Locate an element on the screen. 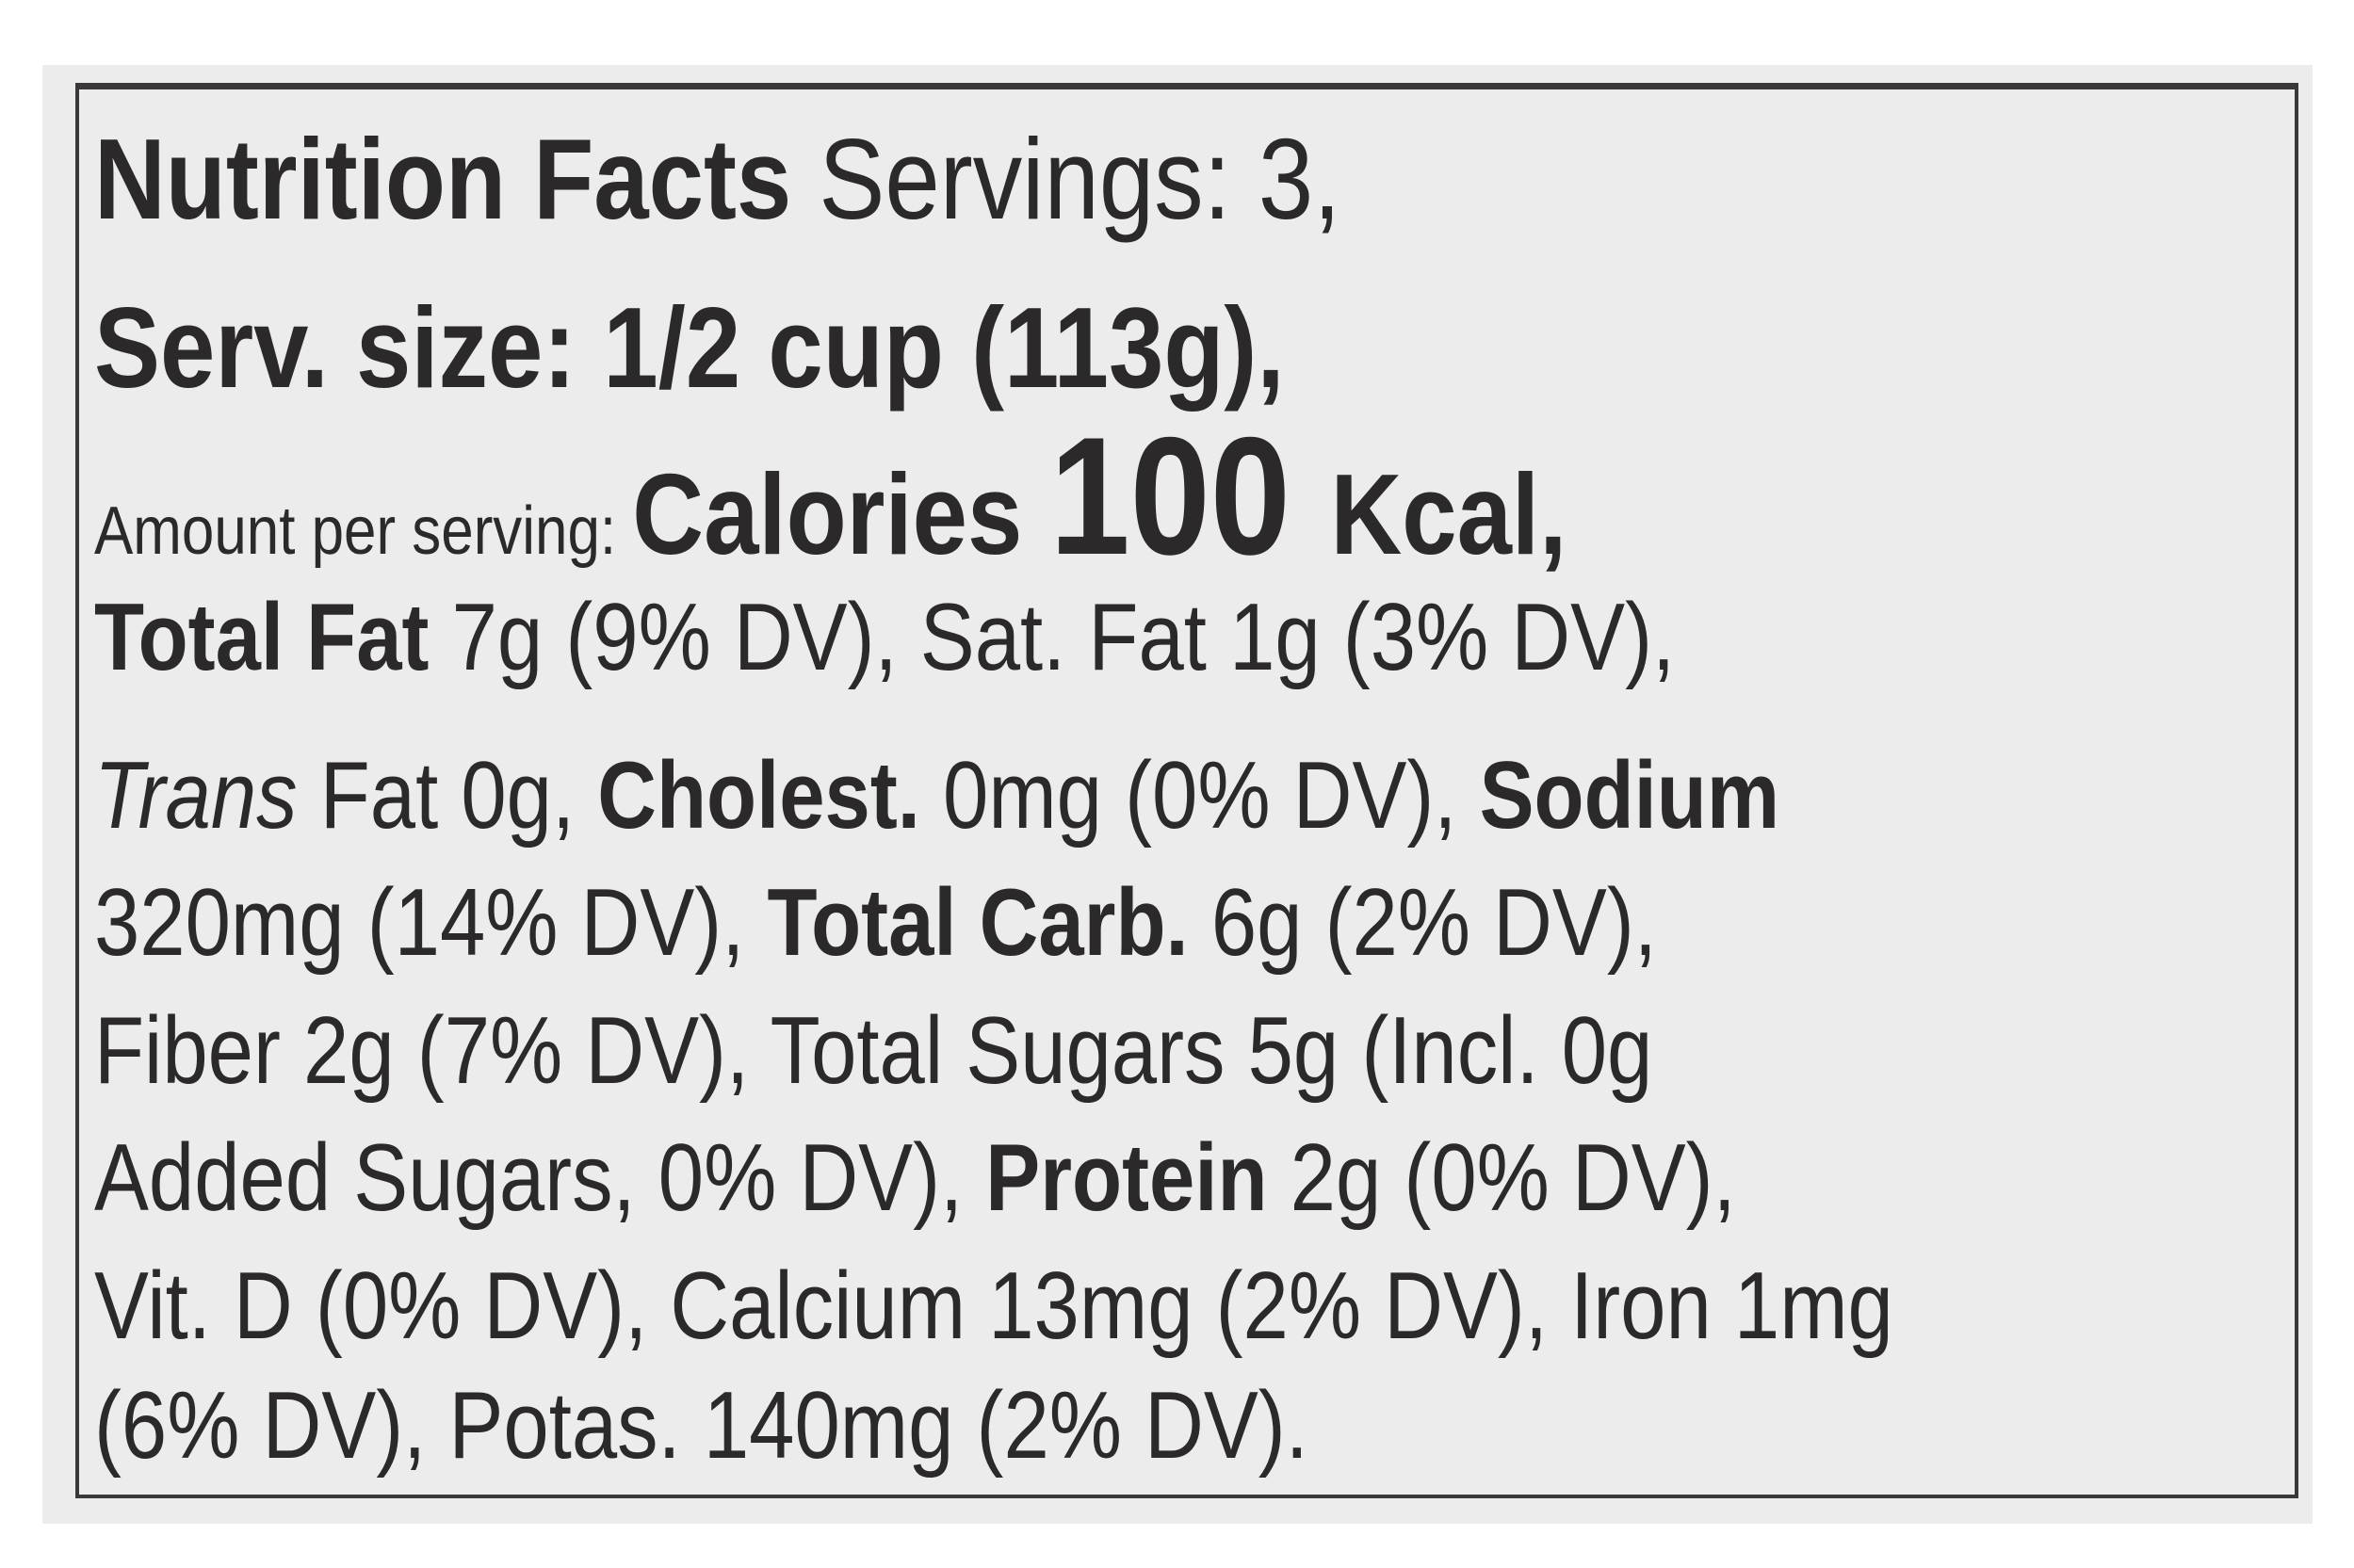 The width and height of the screenshot is (2354, 1568). label-text-segment: 2g (0% DV), is located at coordinates (1502, 1178).